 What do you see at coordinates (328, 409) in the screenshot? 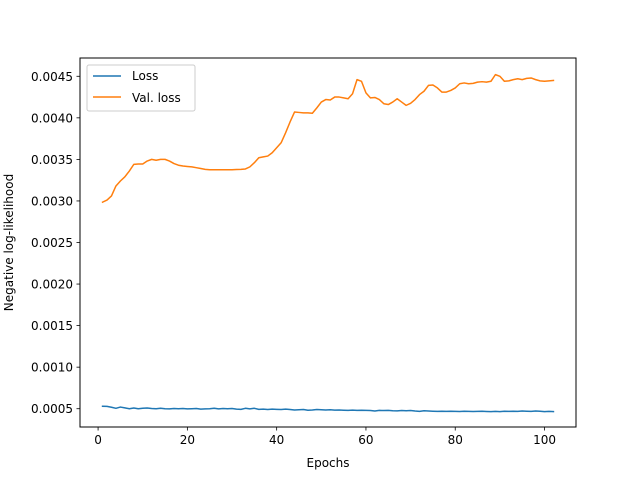
I see `series-line-loss` at bounding box center [328, 409].